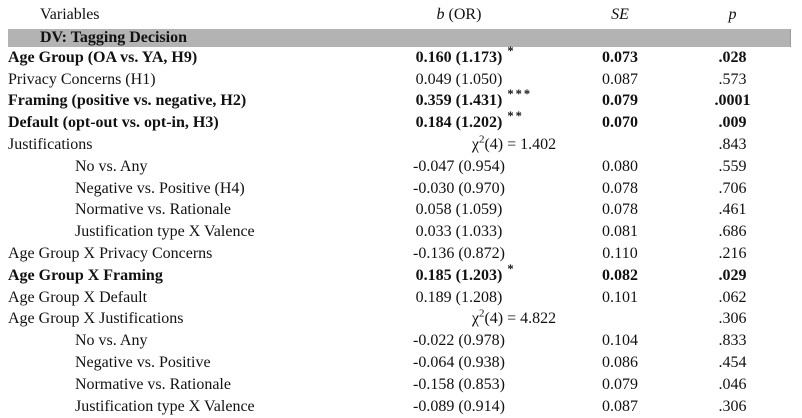 The height and width of the screenshot is (418, 802). Describe the element at coordinates (620, 363) in the screenshot. I see `se-value: 0.086` at that location.